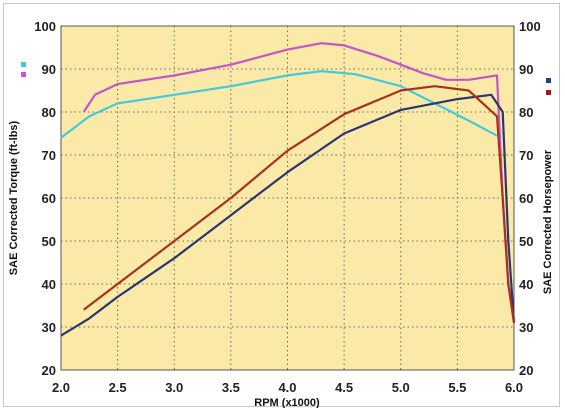 Image resolution: width=565 pixels, height=410 pixels. Describe the element at coordinates (548, 221) in the screenshot. I see `right-y-axis-title: SAE Corrected Horsepower` at that location.